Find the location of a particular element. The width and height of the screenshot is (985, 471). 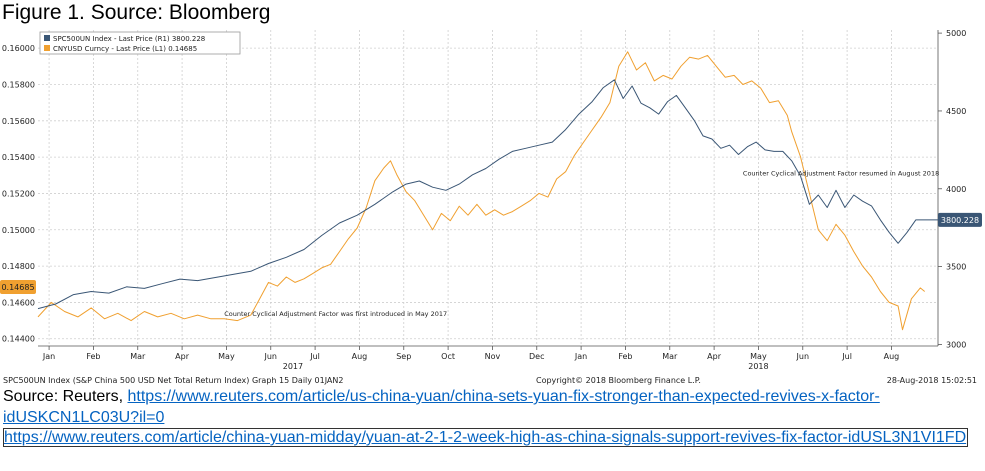

right-tick-label: 4000 is located at coordinates (956, 189).